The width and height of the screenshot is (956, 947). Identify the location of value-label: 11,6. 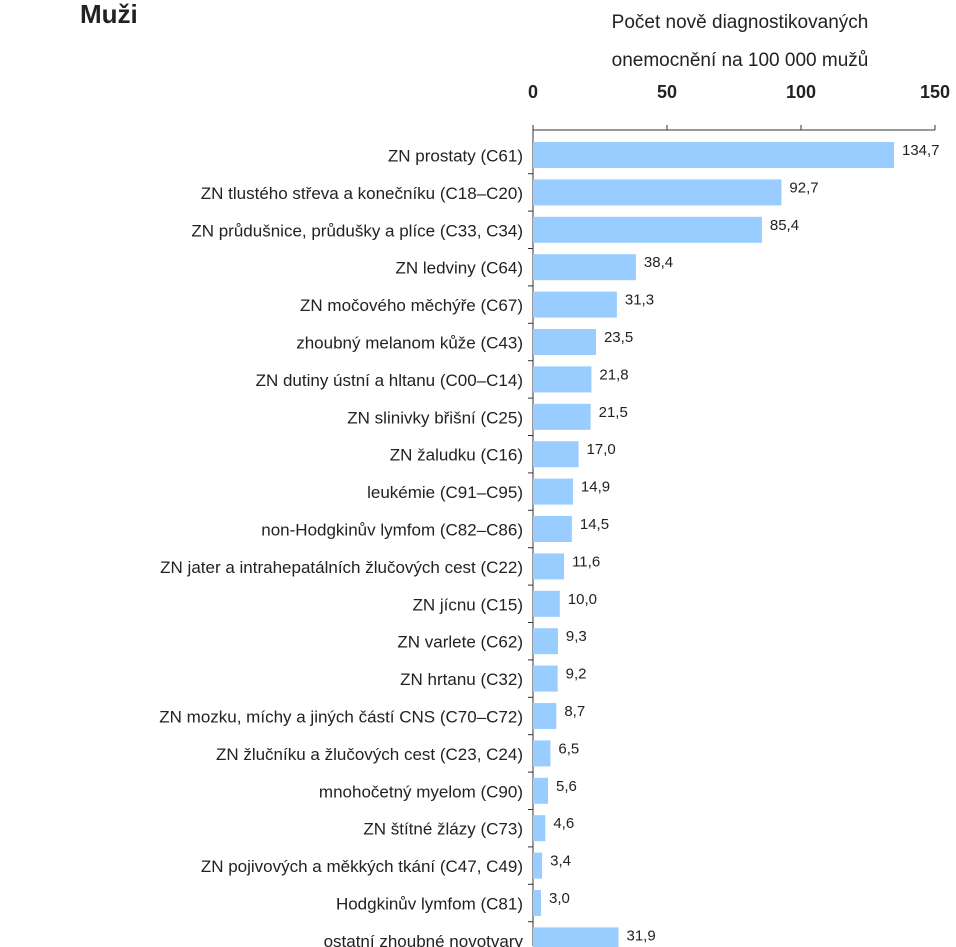
(586, 561).